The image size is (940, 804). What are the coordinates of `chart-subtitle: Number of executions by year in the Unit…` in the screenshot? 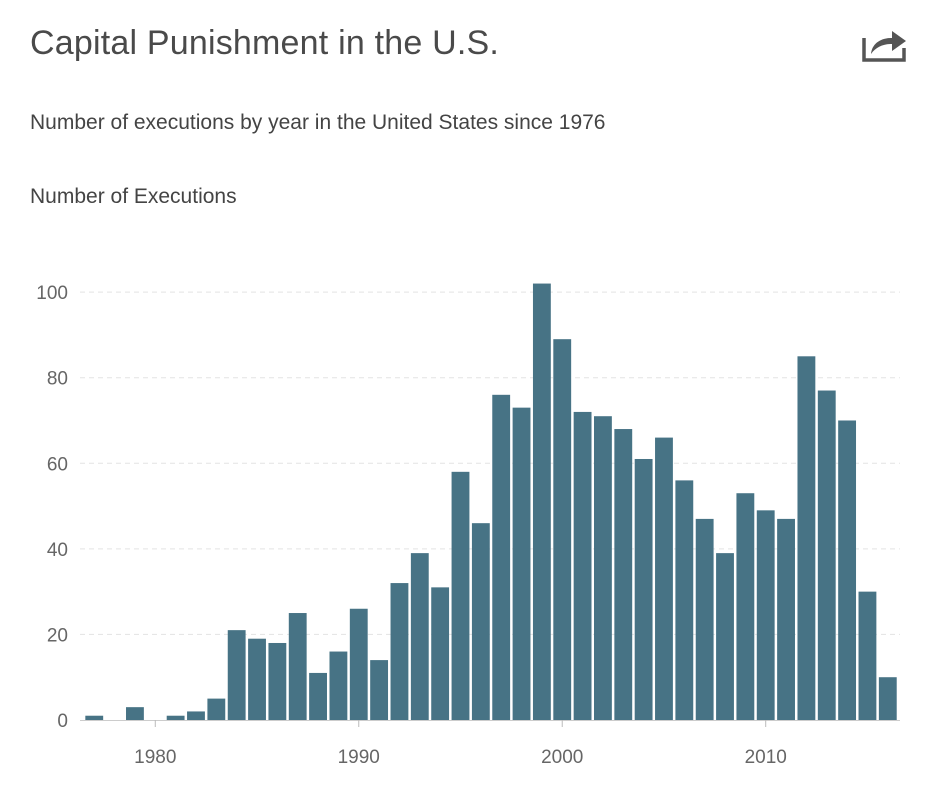 It's located at (318, 122).